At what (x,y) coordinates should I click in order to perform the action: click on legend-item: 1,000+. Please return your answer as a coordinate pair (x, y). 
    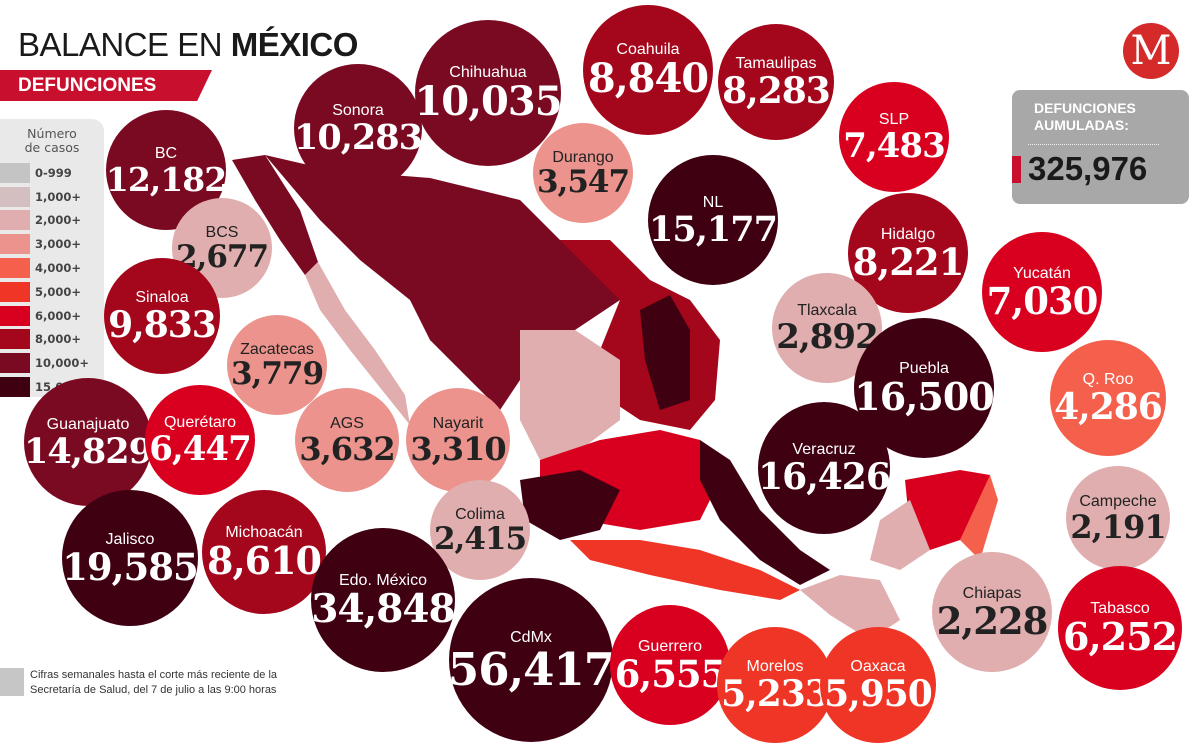
    Looking at the image, I should click on (52, 197).